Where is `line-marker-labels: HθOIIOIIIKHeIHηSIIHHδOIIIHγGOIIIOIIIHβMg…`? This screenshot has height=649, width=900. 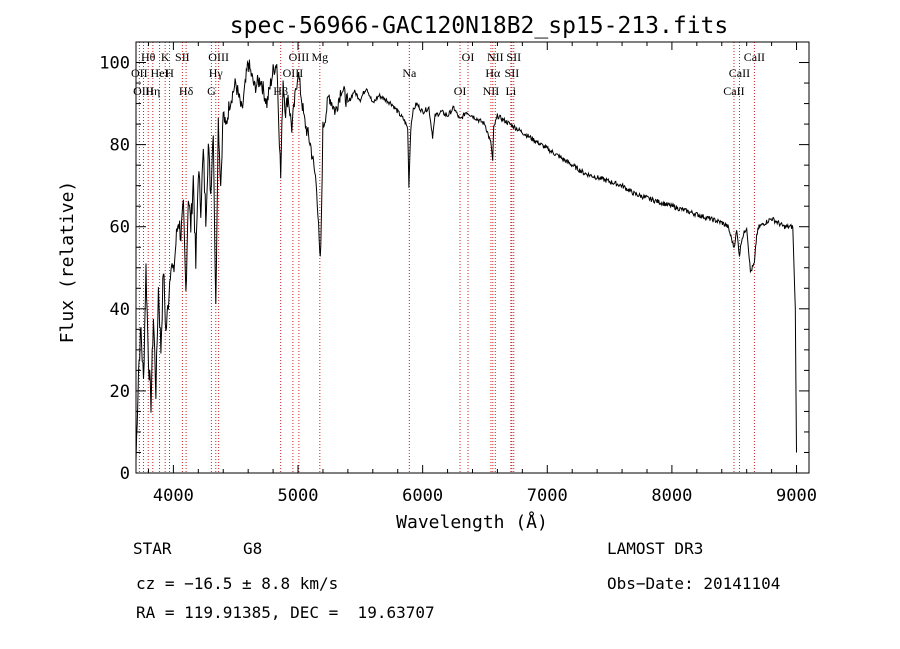
line-marker-labels: HθOIIOIIIKHeIHηSIIHHδOIIIHγGOIIIOIIIHβMg… is located at coordinates (448, 74).